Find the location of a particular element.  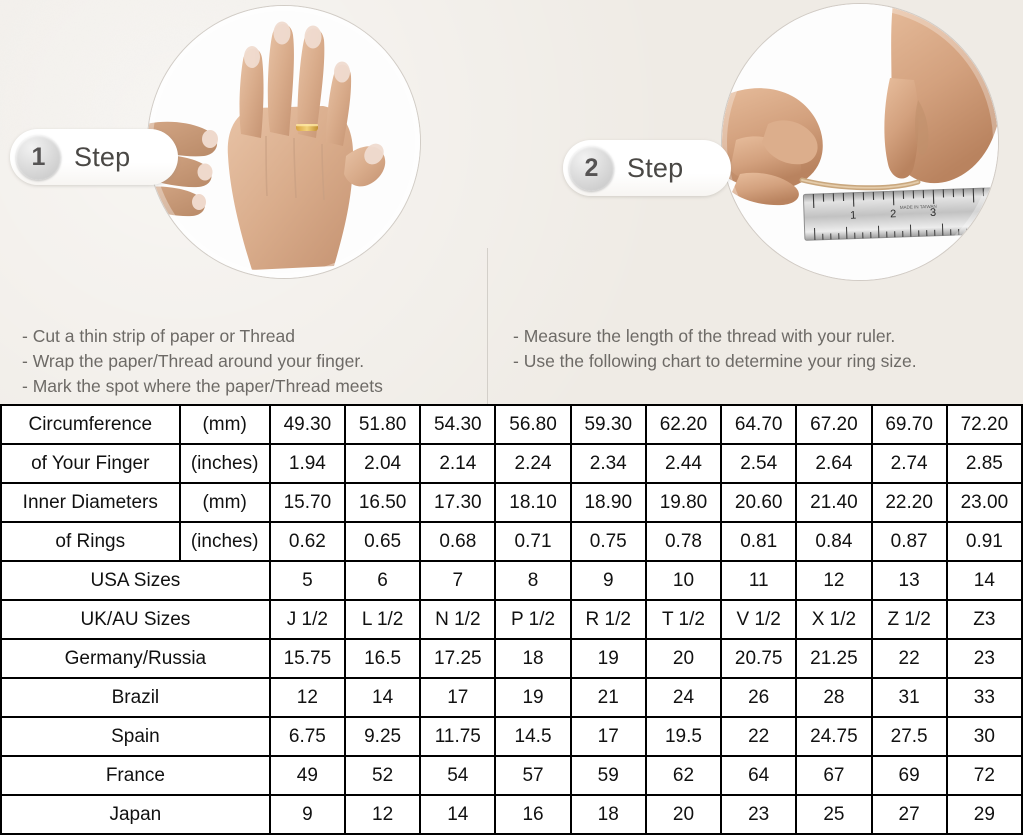

table-cell: 8 is located at coordinates (533, 580).